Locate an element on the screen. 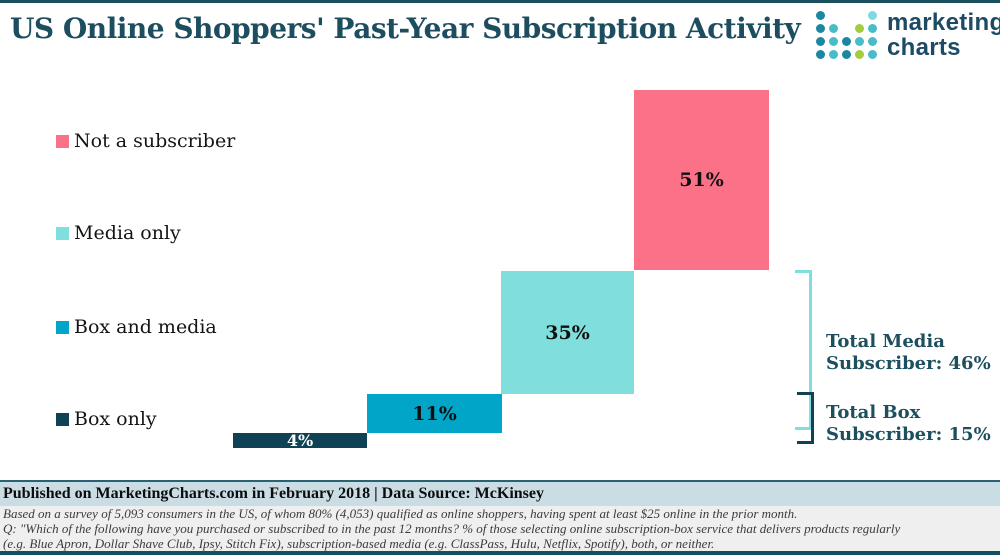 This screenshot has height=555, width=1000. bar-value-label: 35% is located at coordinates (567, 332).